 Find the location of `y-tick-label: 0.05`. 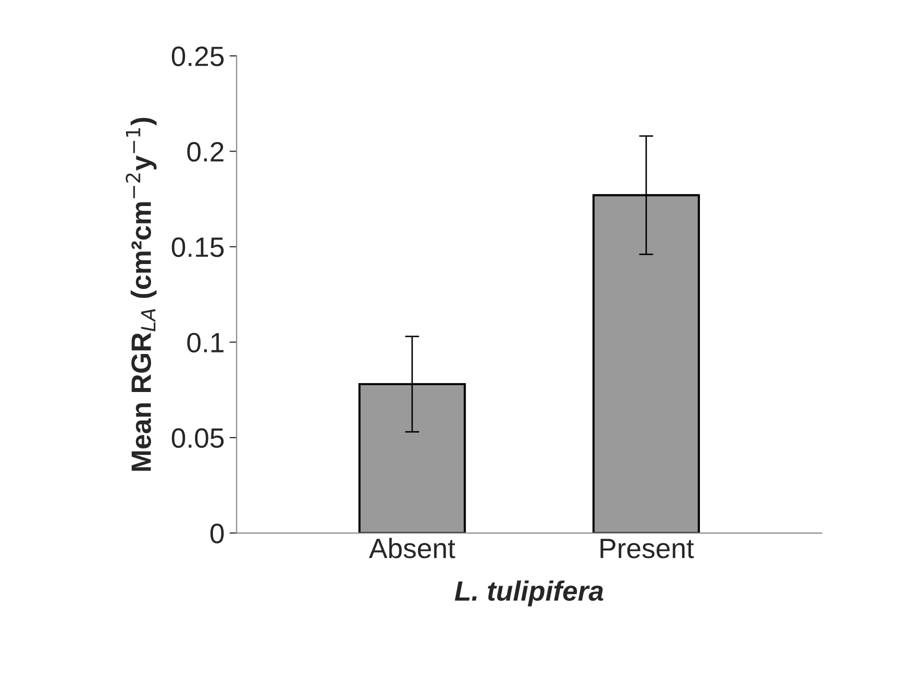

y-tick-label: 0.05 is located at coordinates (198, 438).